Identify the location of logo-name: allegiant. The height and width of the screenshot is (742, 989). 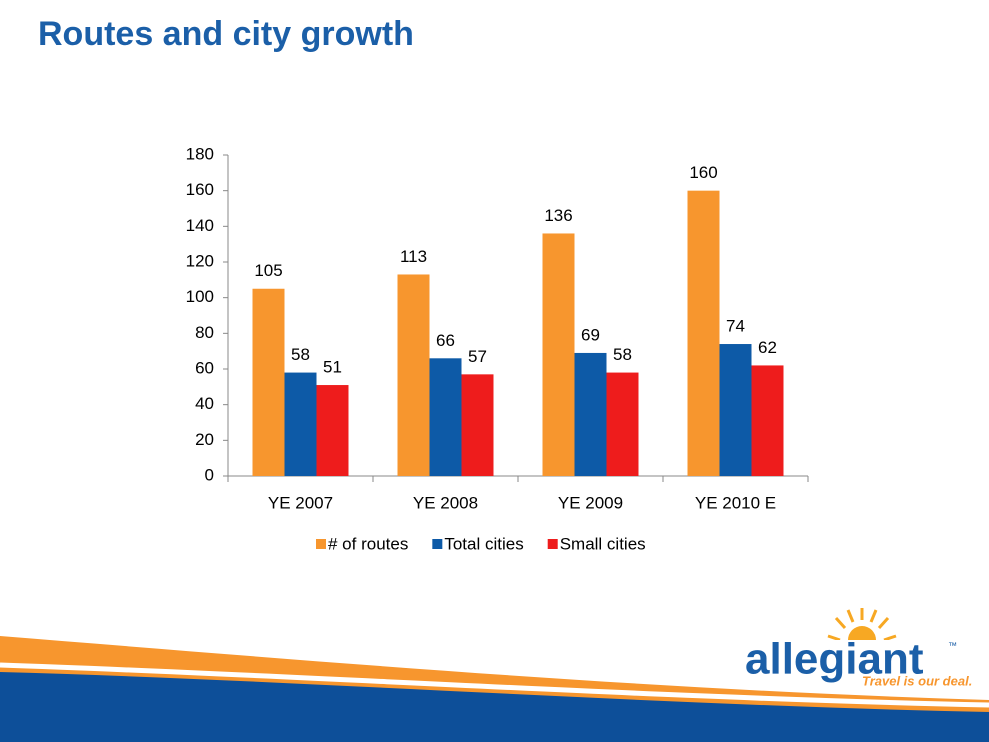
(834, 659).